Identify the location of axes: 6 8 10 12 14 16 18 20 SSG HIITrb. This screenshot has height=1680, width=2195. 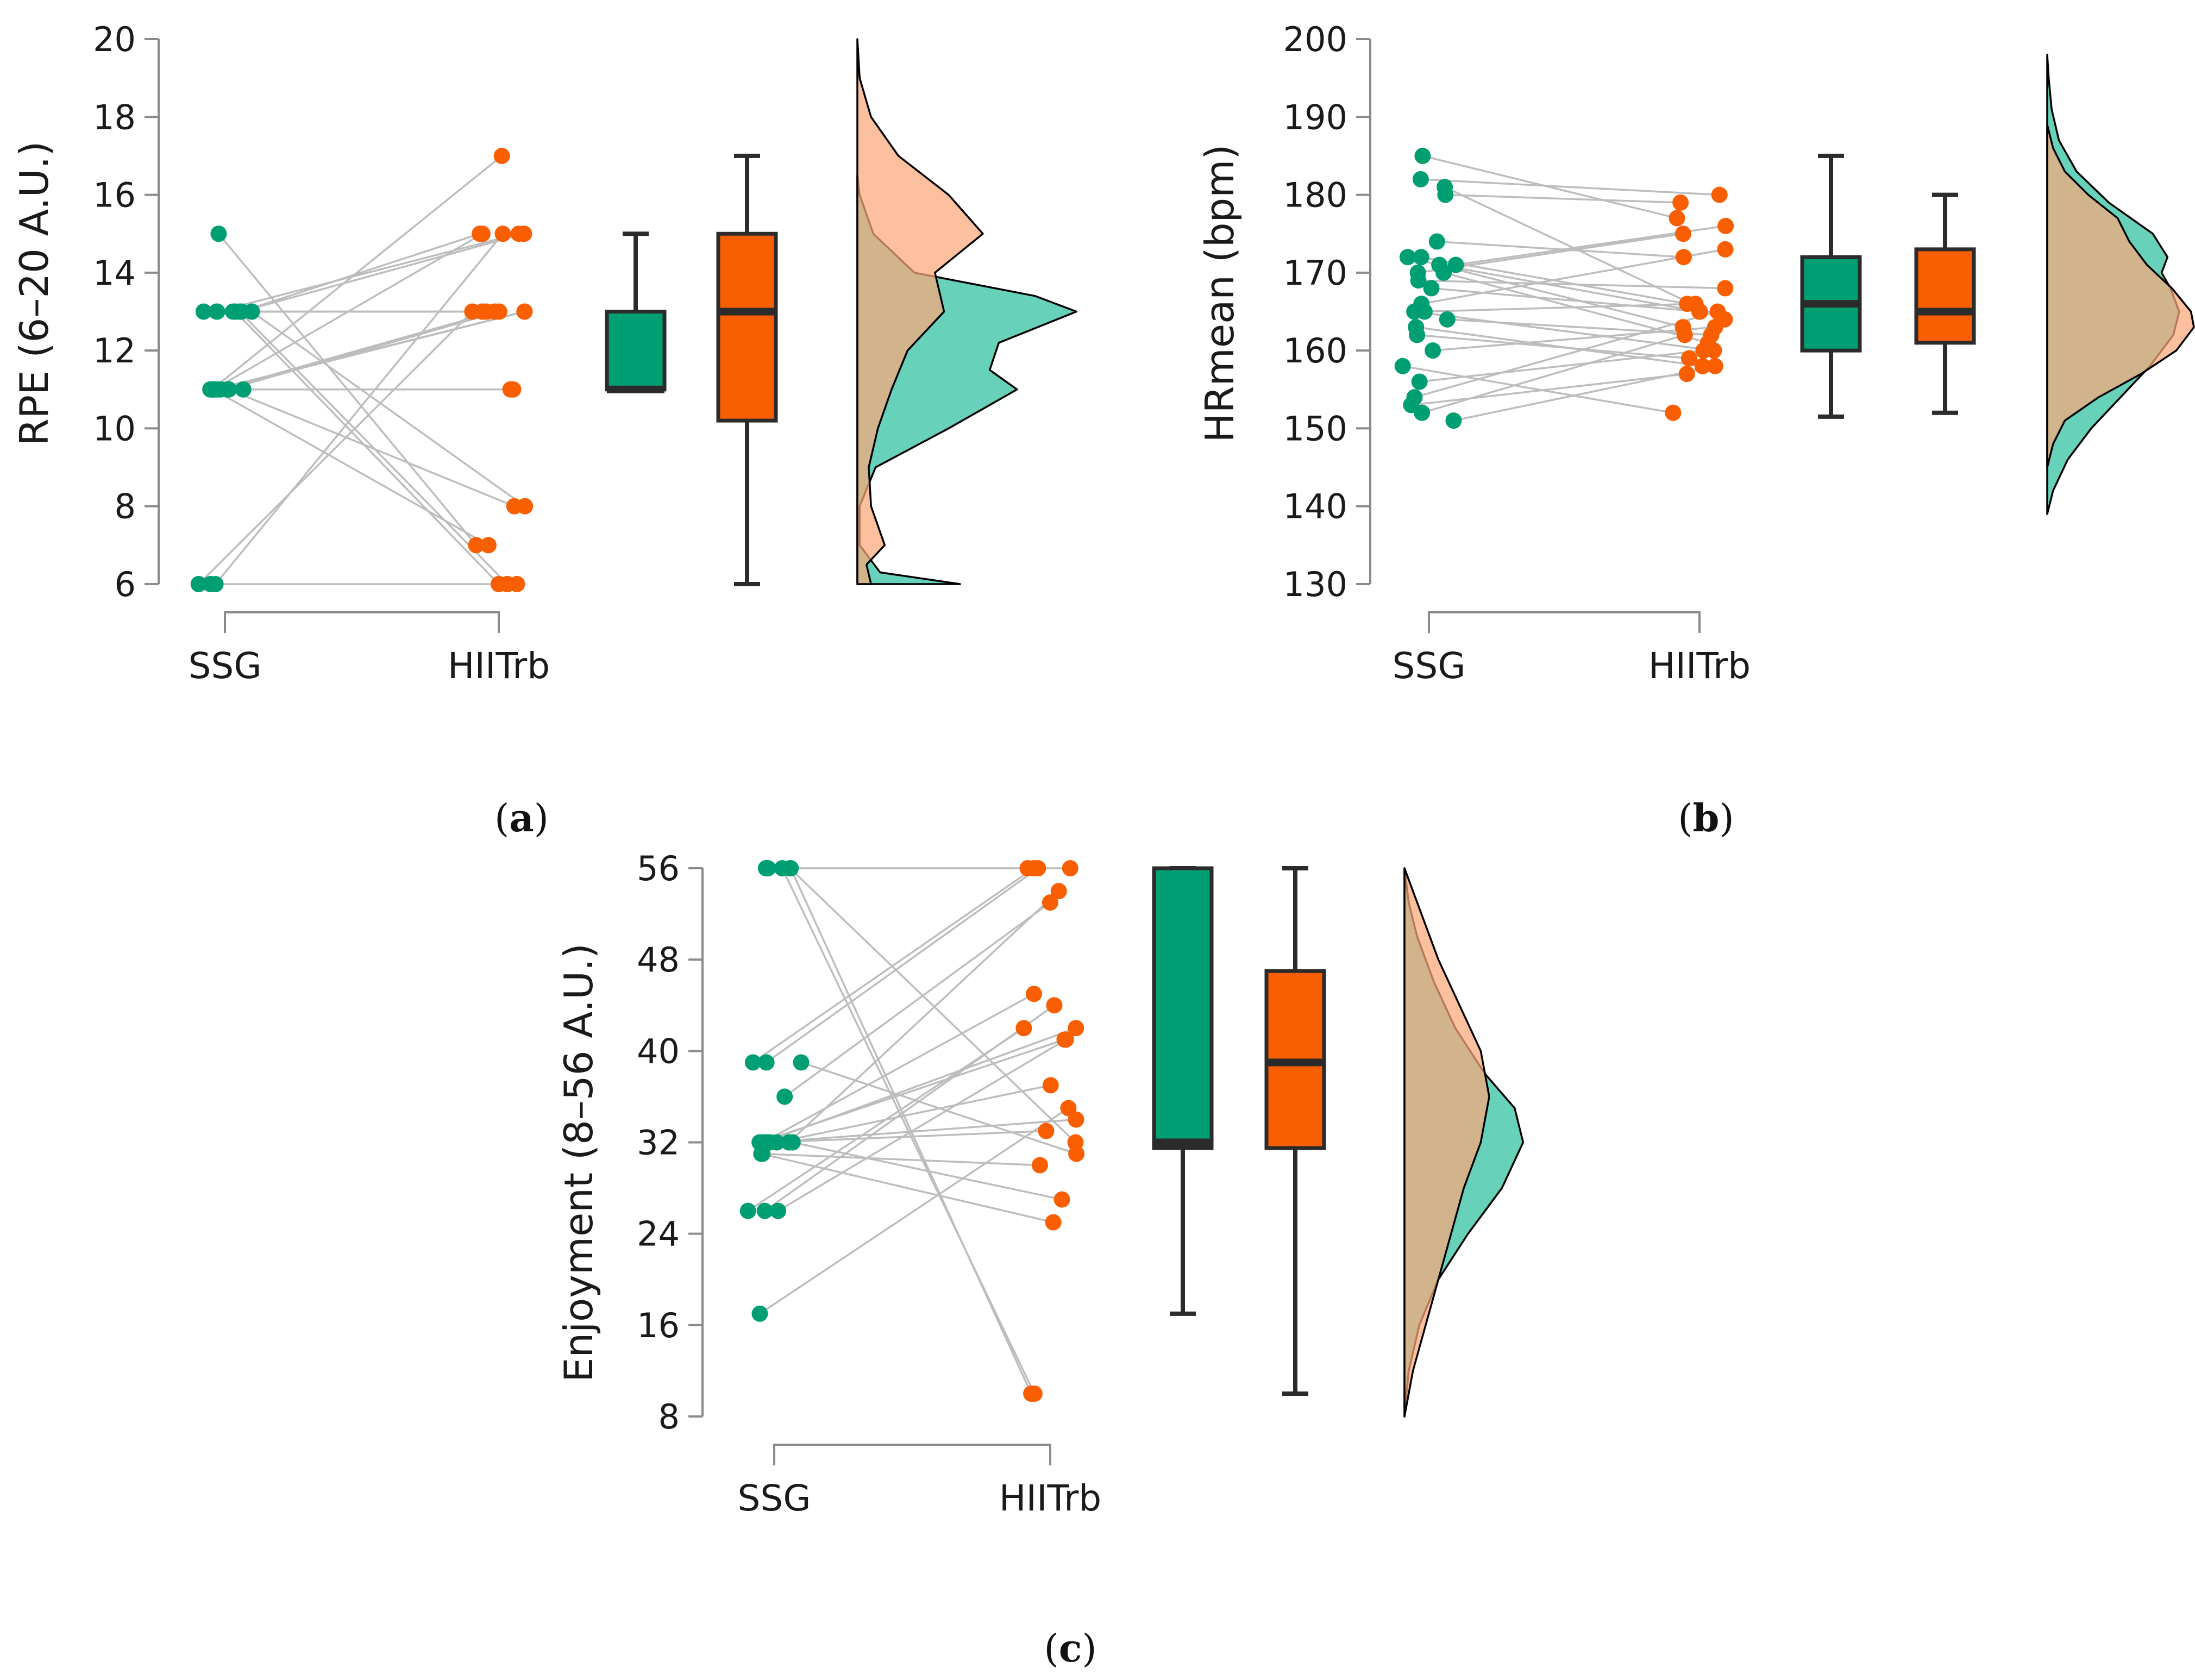
(321, 353).